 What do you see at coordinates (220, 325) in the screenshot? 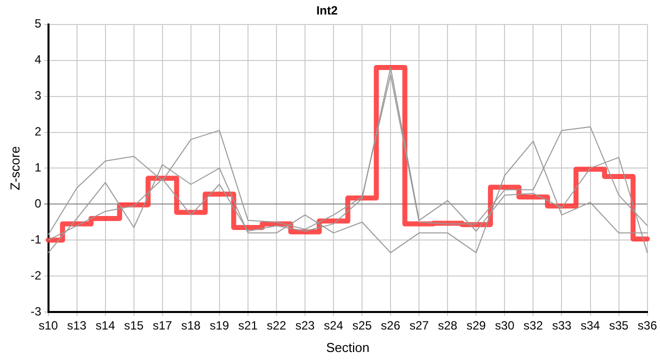
I see `x-tick-label: s19` at bounding box center [220, 325].